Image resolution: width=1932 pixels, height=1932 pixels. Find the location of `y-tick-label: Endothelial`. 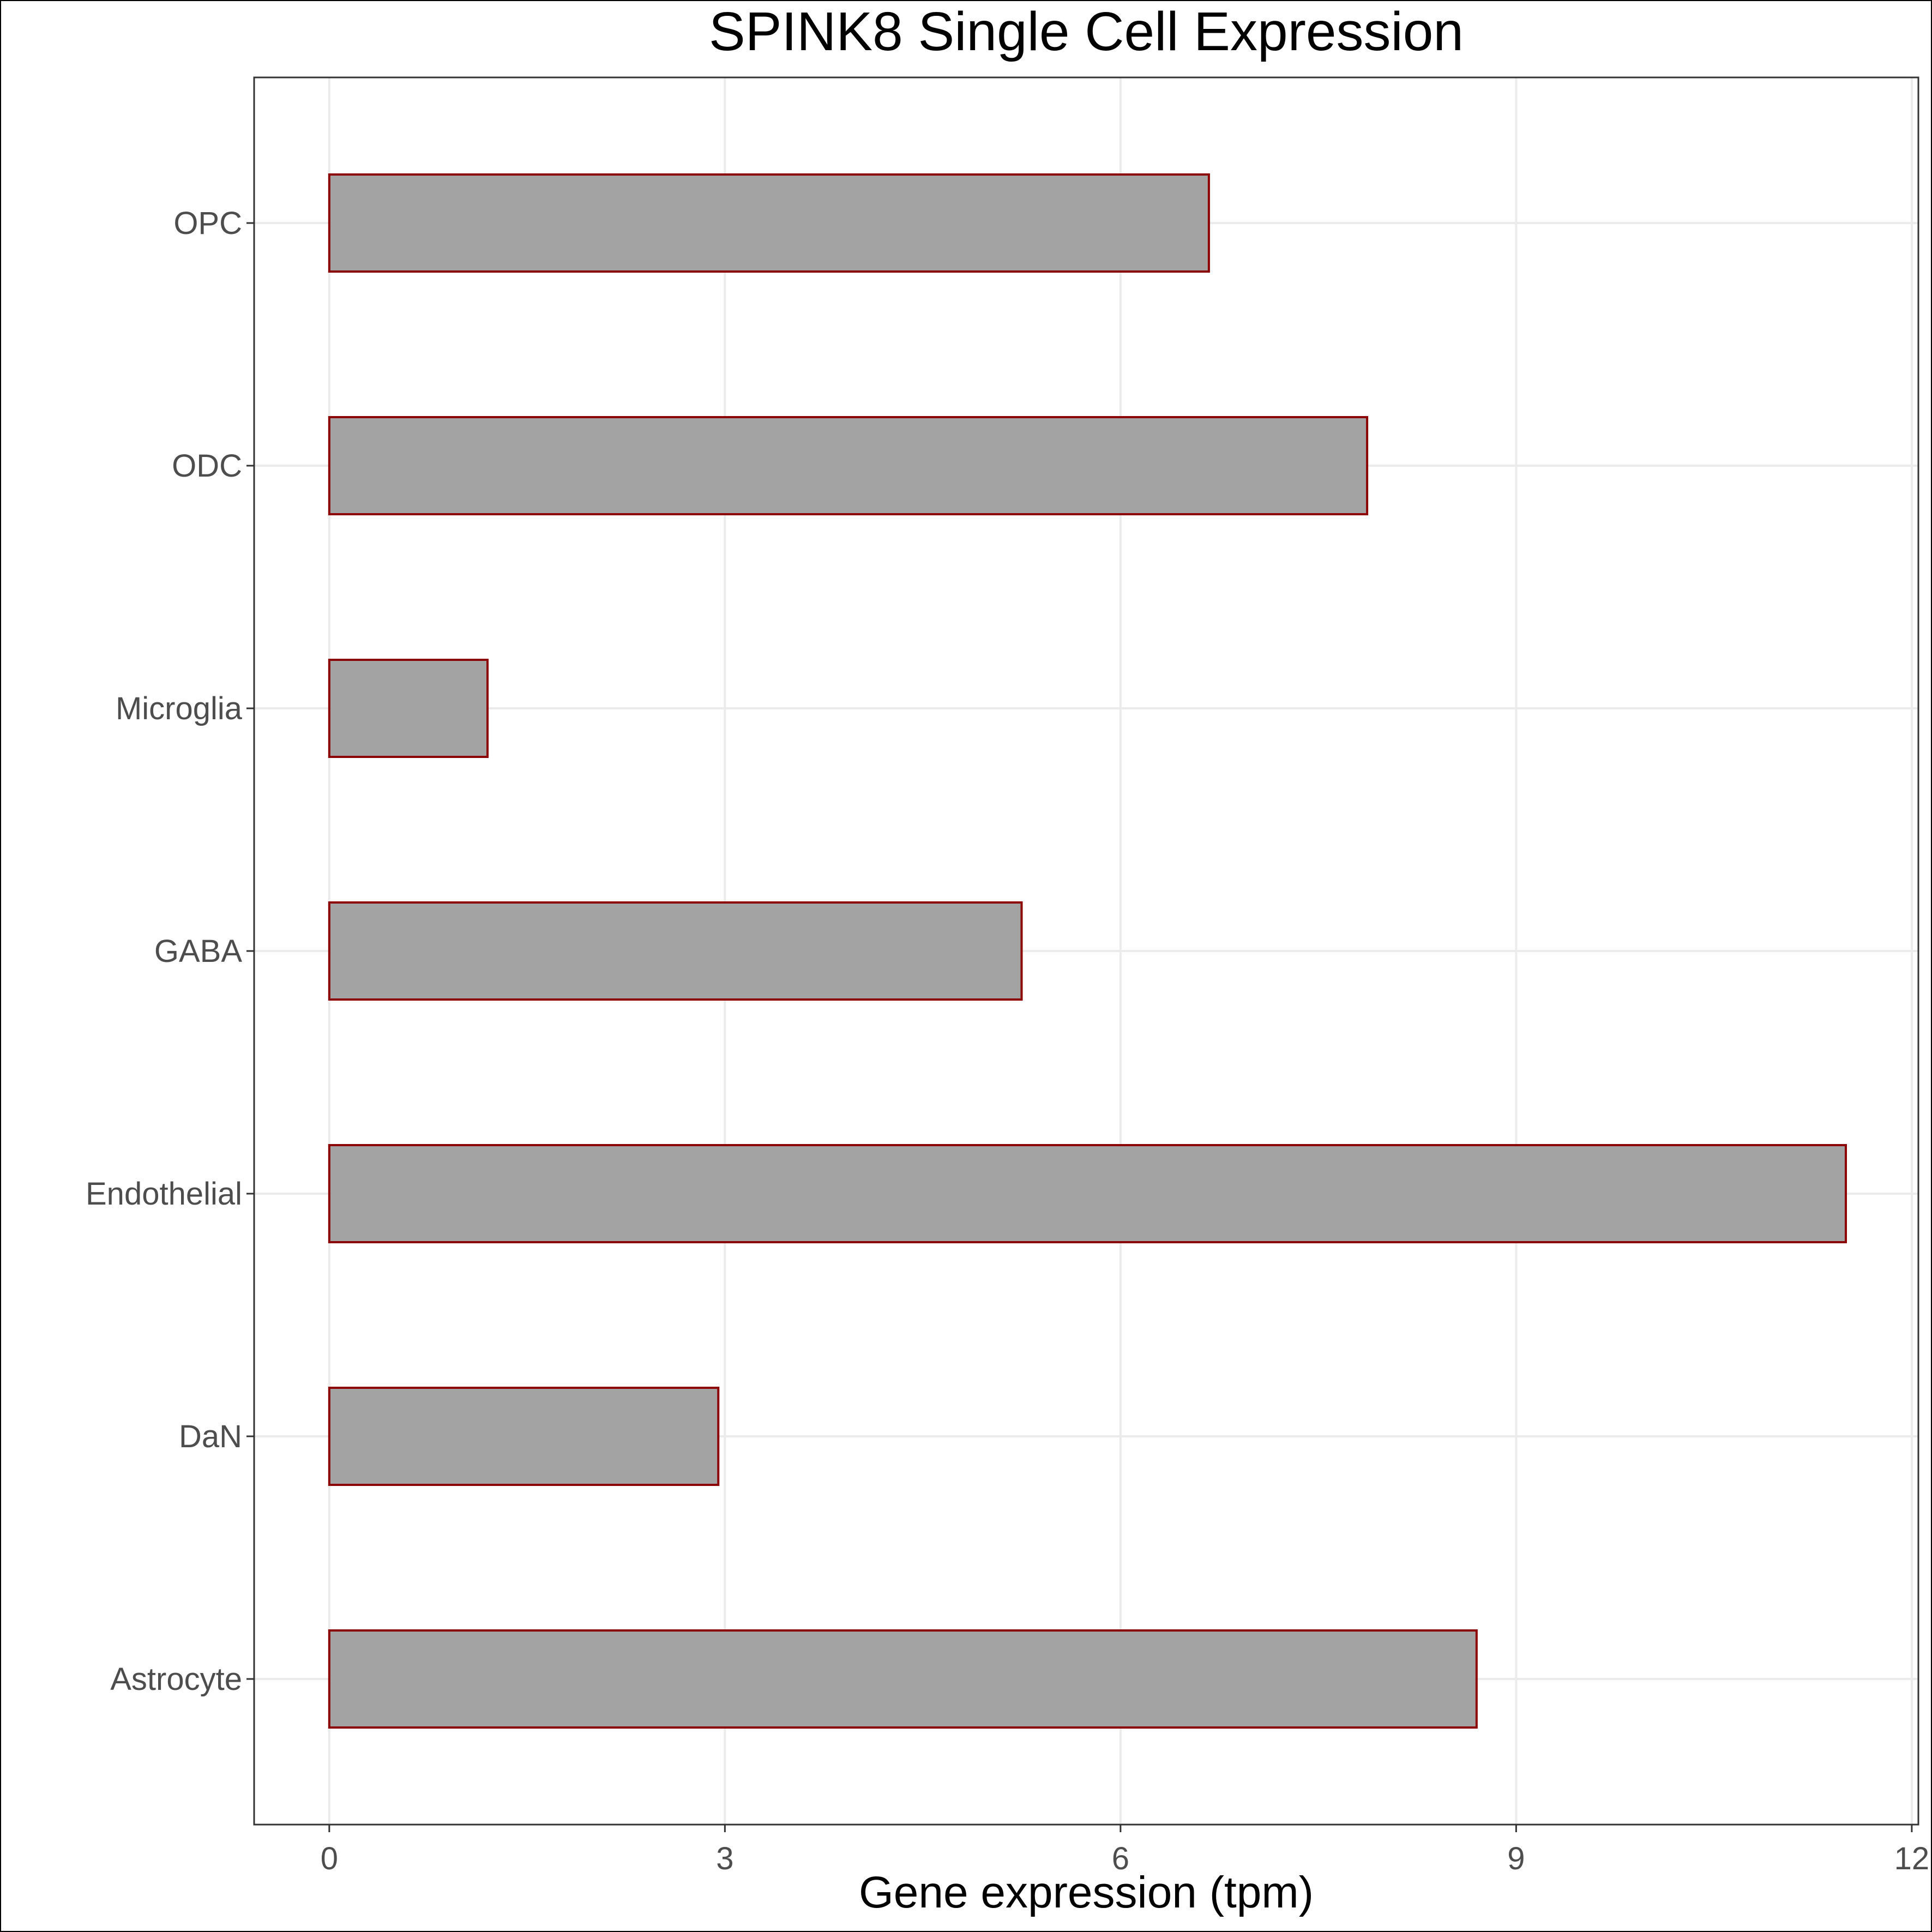

y-tick-label: Endothelial is located at coordinates (164, 1194).